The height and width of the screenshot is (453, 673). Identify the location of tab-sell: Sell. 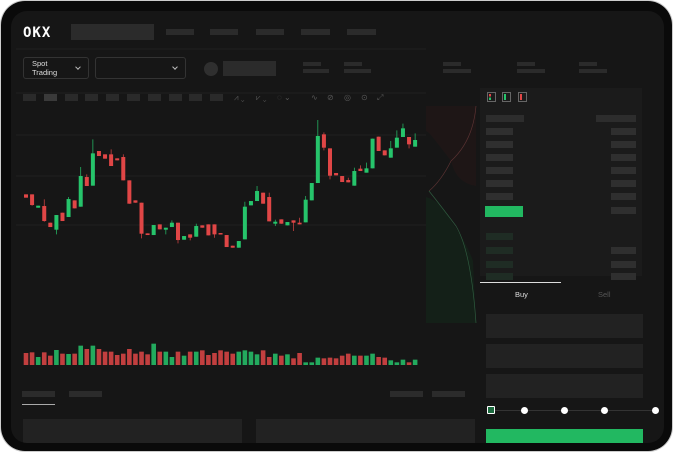
(604, 294).